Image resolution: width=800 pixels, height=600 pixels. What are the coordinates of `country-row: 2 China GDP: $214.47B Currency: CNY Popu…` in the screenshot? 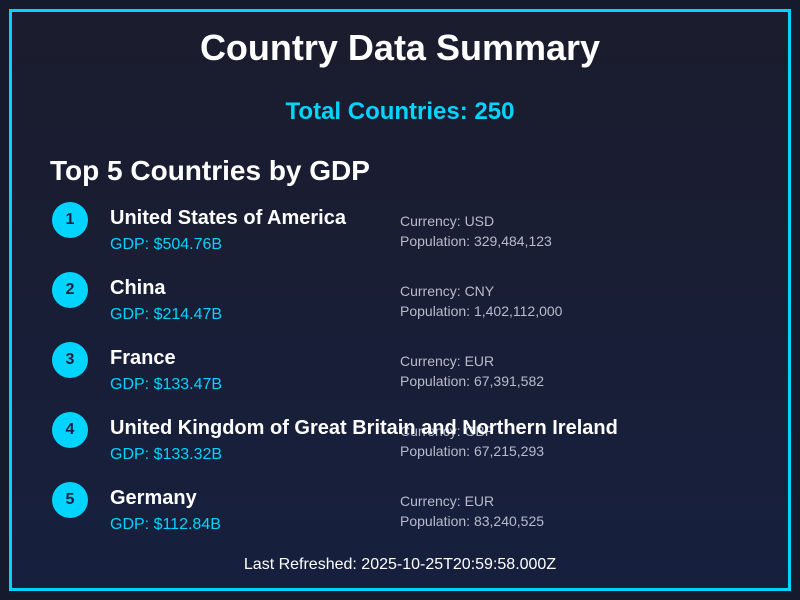 It's located at (400, 307).